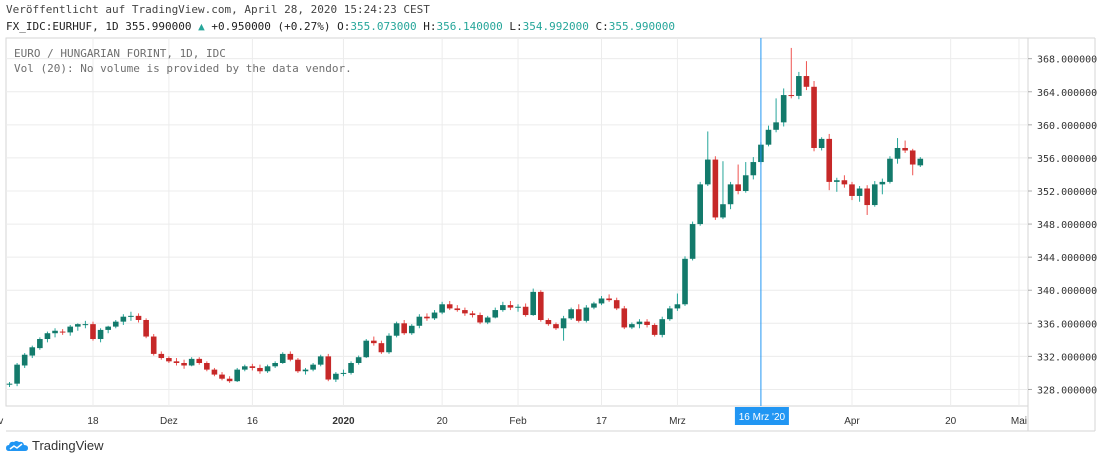 This screenshot has width=1100, height=462. Describe the element at coordinates (761, 231) in the screenshot. I see `crosshair: 16 Mrz '20` at that location.